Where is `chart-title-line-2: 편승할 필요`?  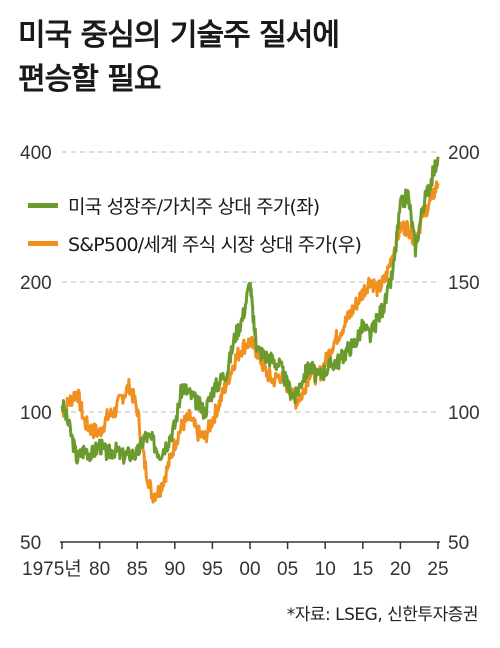
chart-title-line-2: 편승할 필요 is located at coordinates (89, 79).